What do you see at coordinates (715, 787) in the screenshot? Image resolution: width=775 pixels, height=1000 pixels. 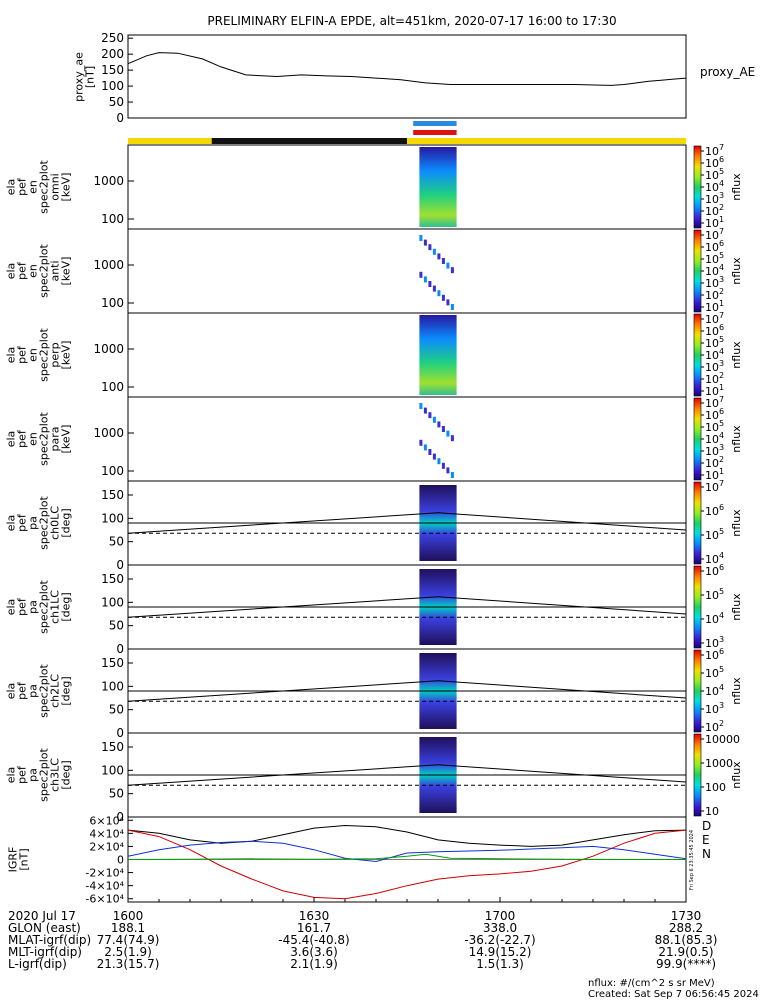 I see `colorbar-tick-label: 100` at bounding box center [715, 787].